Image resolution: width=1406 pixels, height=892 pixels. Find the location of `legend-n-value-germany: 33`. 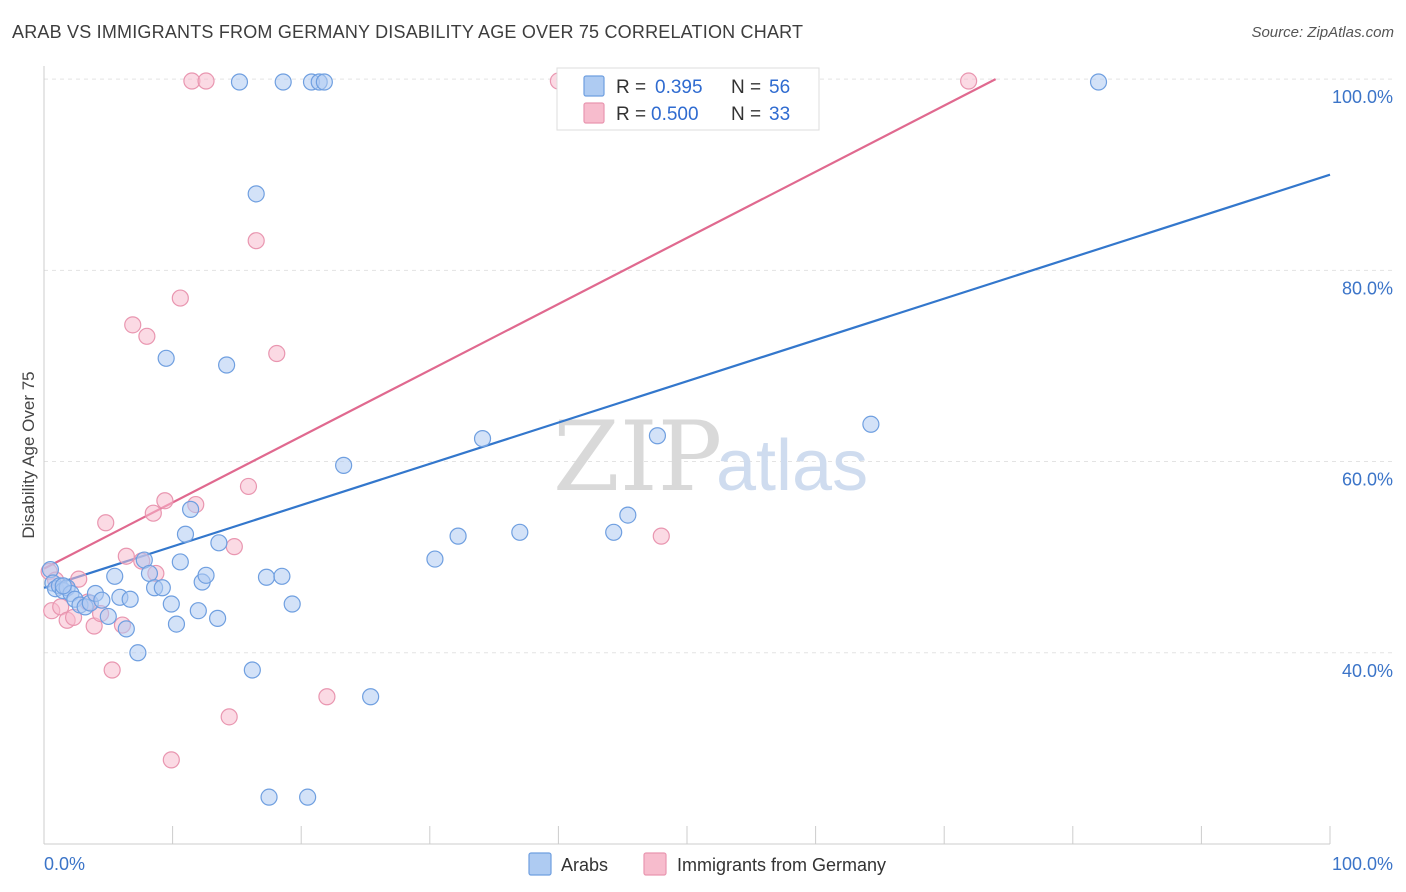

legend-n-value-germany: 33 is located at coordinates (779, 114).